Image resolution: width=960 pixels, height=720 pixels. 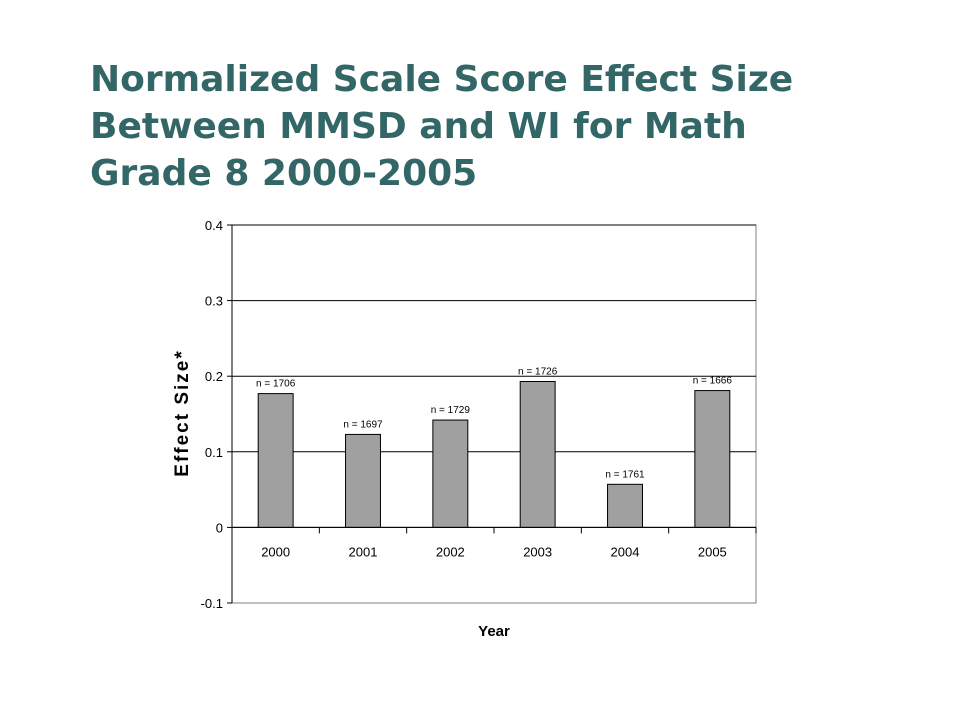 What do you see at coordinates (182, 412) in the screenshot?
I see `y-axis-title: Effect Size*` at bounding box center [182, 412].